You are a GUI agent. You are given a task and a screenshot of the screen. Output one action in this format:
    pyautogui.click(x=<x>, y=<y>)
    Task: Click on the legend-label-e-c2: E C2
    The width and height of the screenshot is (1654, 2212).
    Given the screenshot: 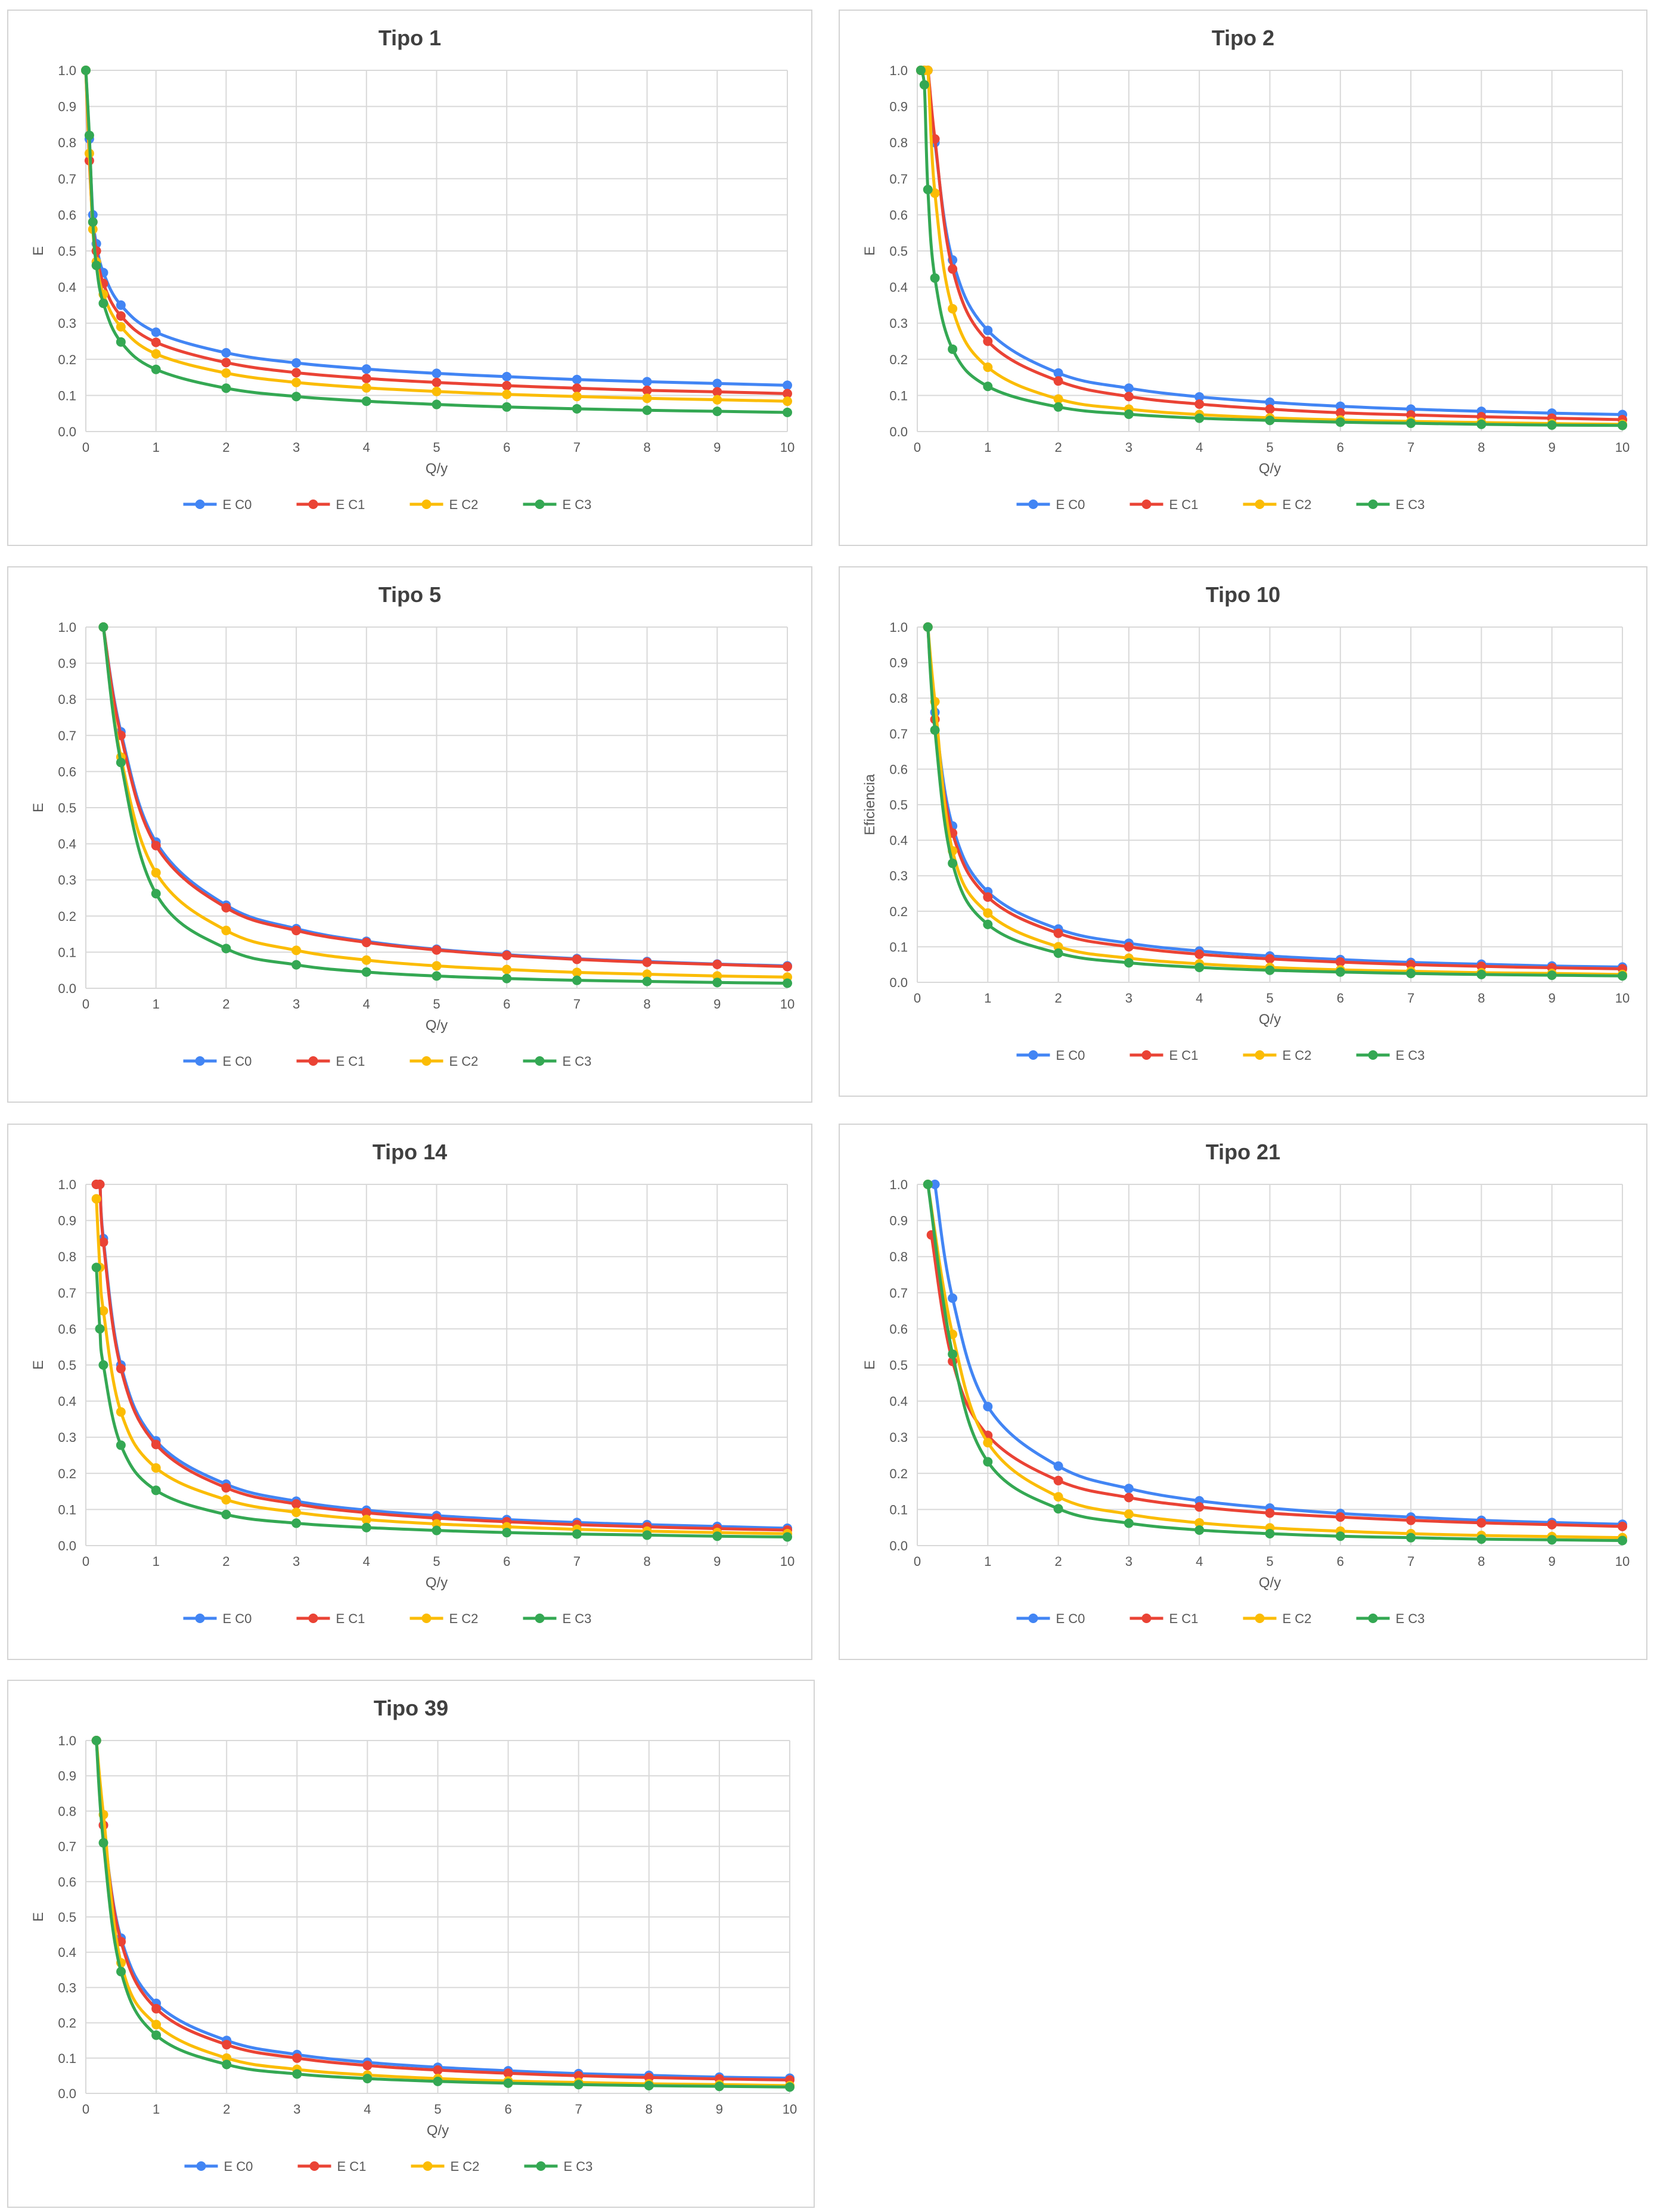 What is the action you would take?
    pyautogui.click(x=1297, y=504)
    